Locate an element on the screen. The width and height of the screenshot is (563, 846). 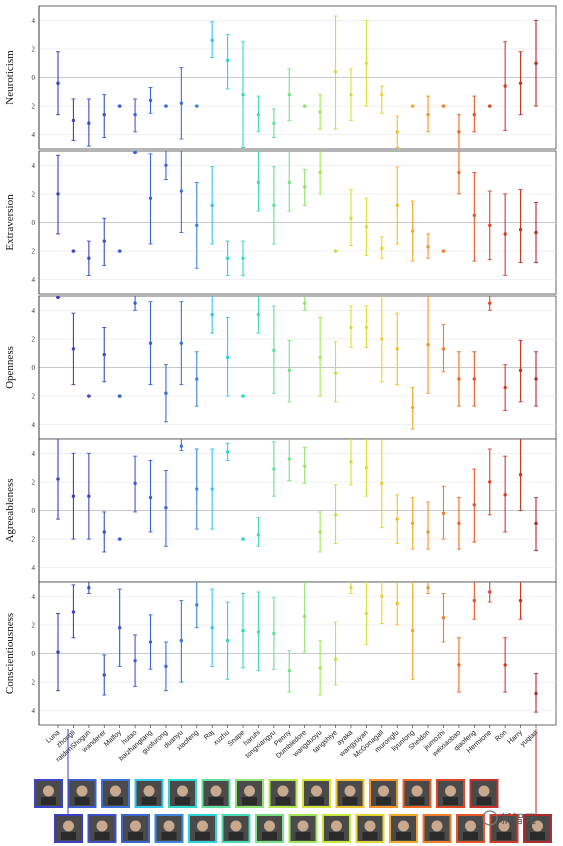
errorbar-wangyuyan is located at coordinates (366, 468).